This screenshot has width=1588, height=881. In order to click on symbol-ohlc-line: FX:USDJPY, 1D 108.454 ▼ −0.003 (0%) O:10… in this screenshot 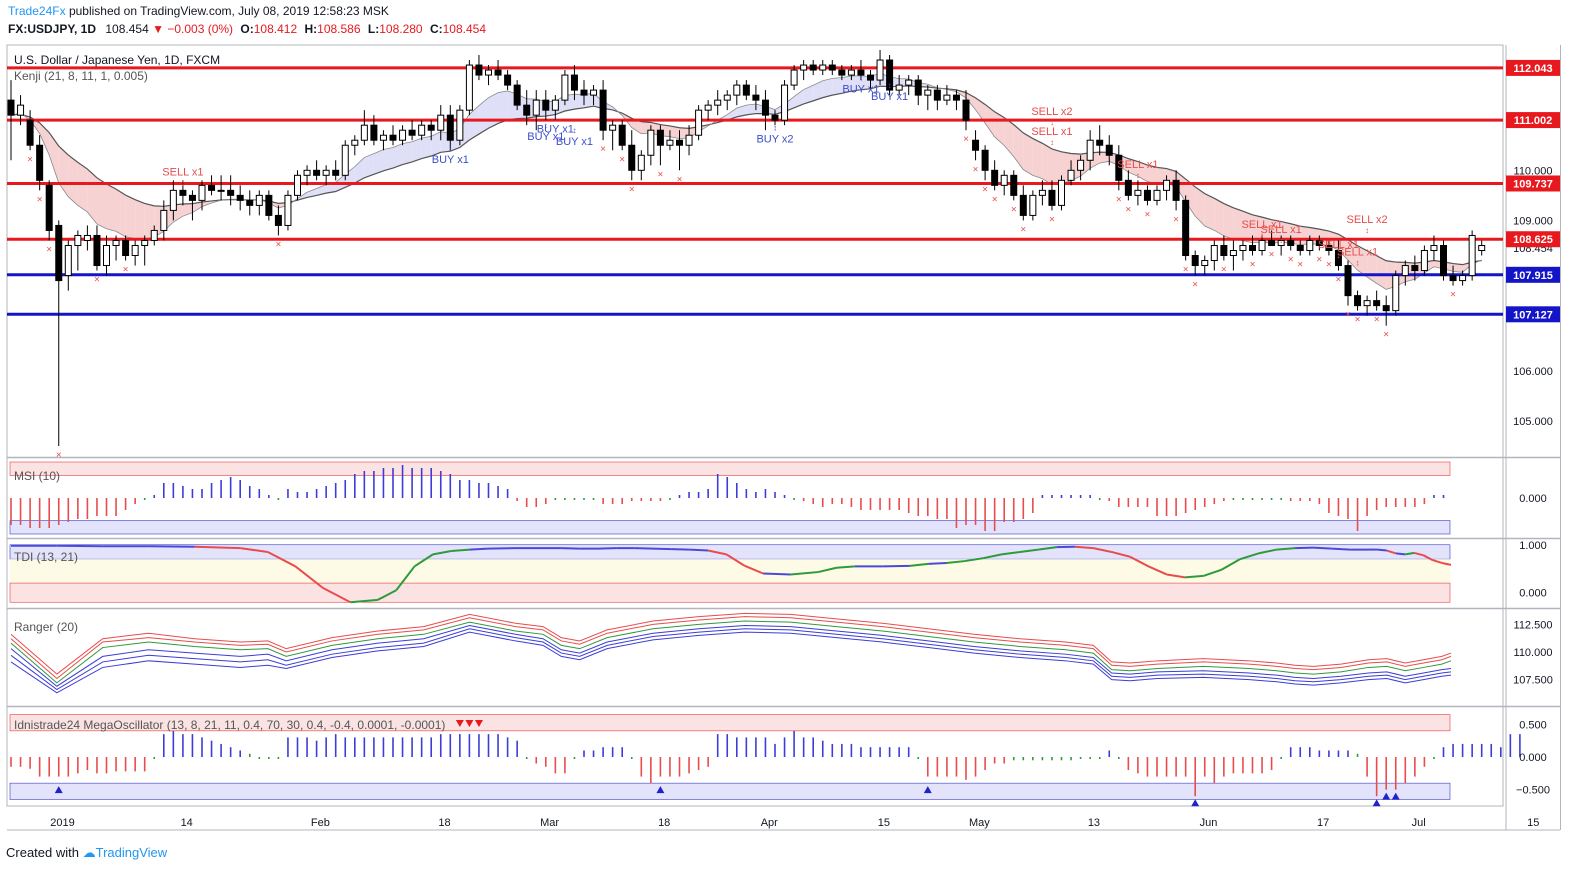, I will do `click(247, 29)`.